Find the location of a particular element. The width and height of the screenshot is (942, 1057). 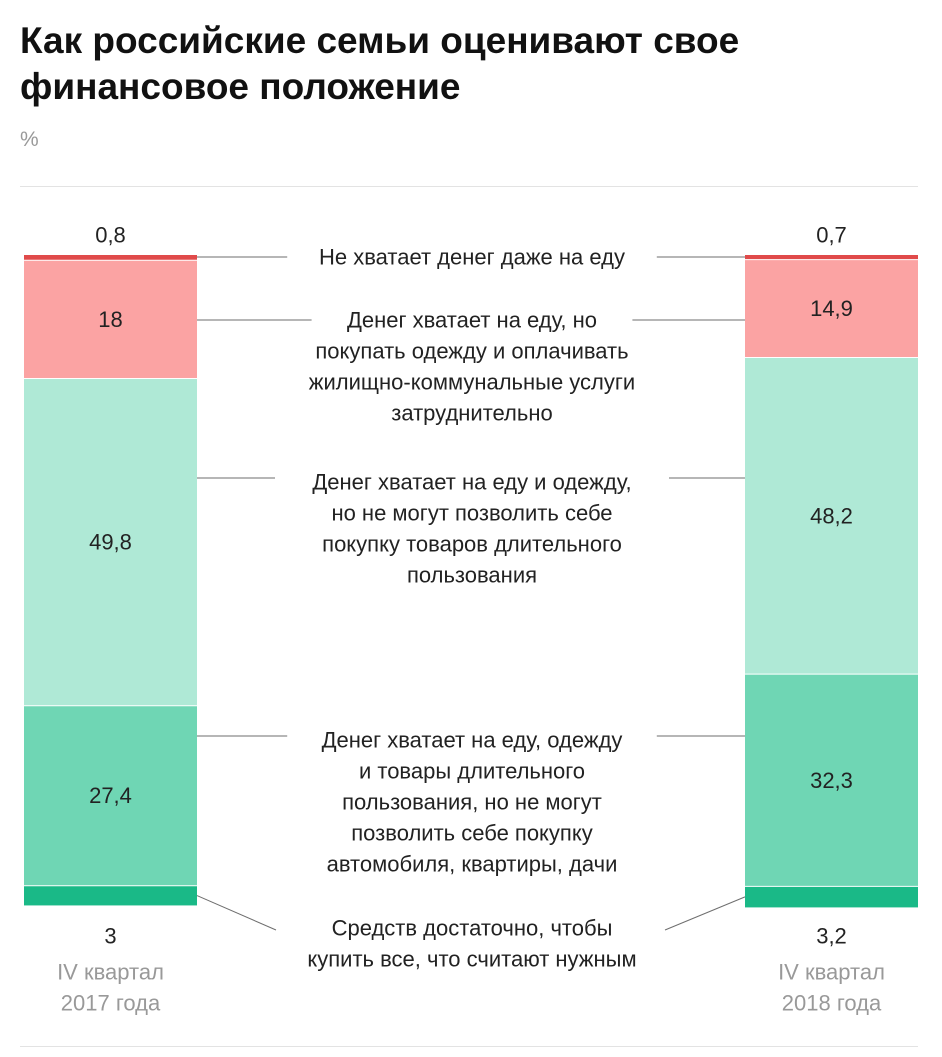

bottom-divider is located at coordinates (469, 1046).